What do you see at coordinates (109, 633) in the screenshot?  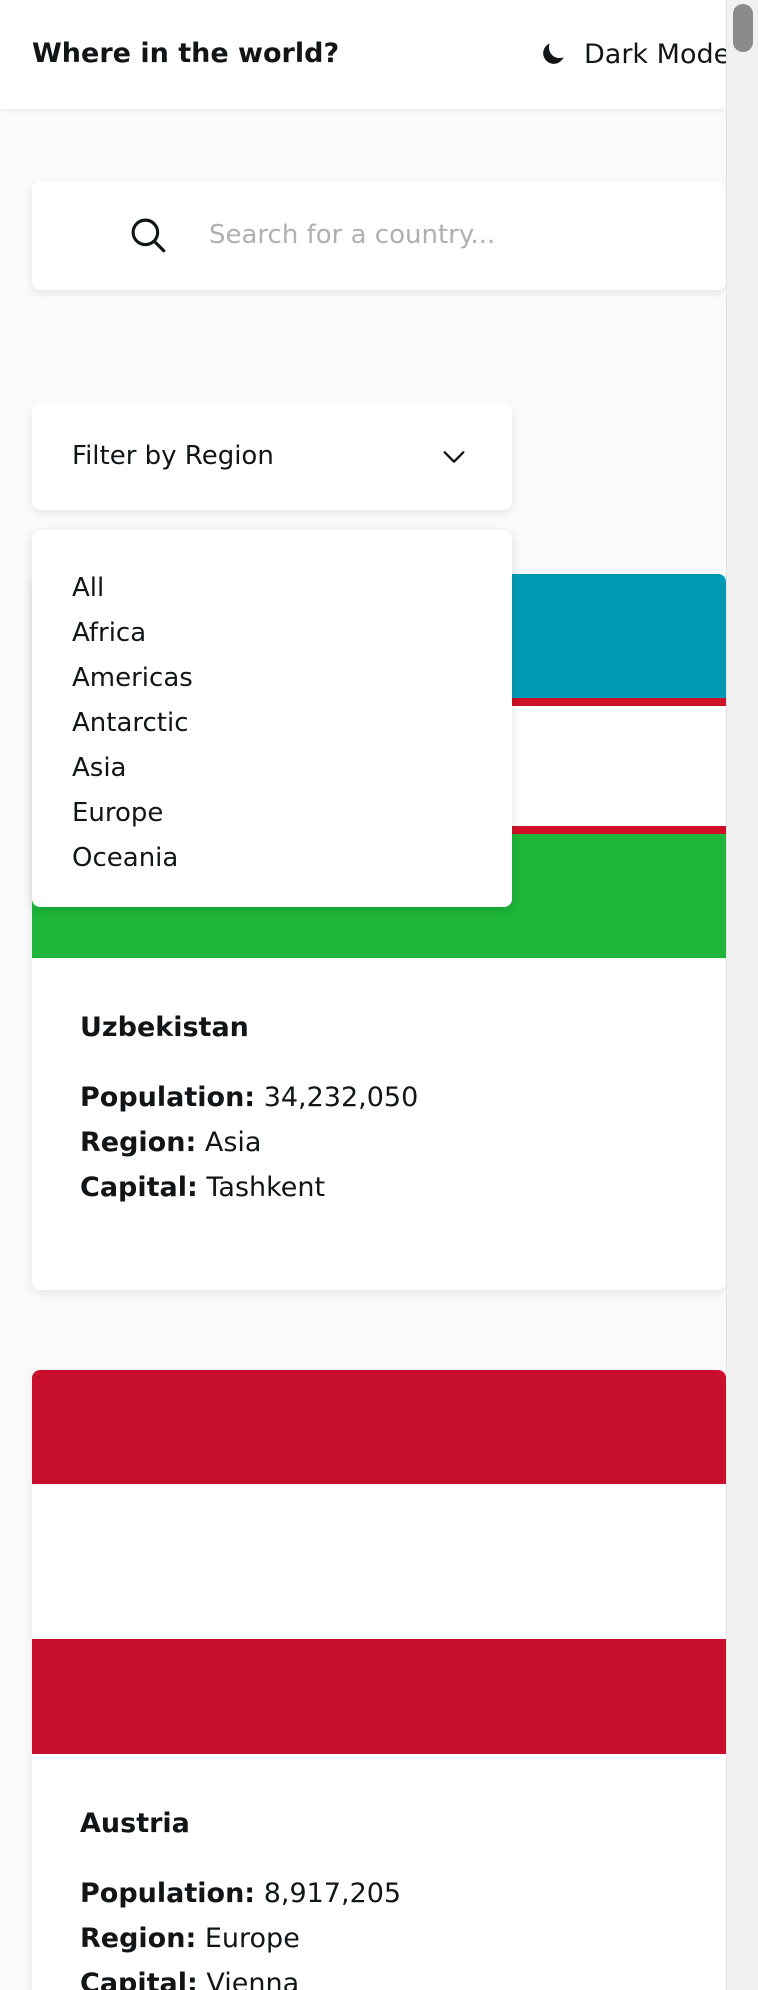 I see `region-option-africa: Africa` at bounding box center [109, 633].